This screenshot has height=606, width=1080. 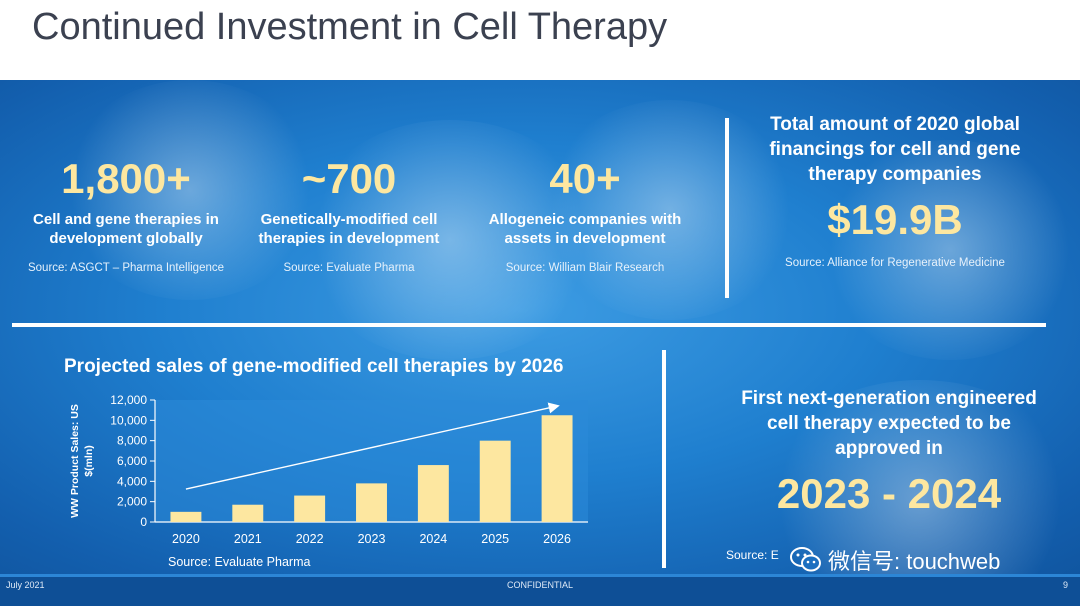 I want to click on divider-vertical-bottom, so click(x=664, y=459).